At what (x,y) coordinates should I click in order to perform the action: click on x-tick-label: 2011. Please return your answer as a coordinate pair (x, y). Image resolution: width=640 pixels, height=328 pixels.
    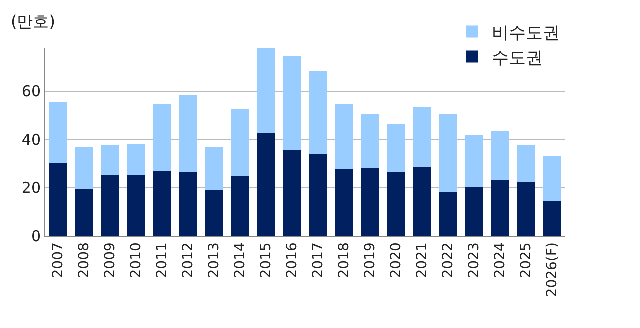
    Looking at the image, I should click on (162, 260).